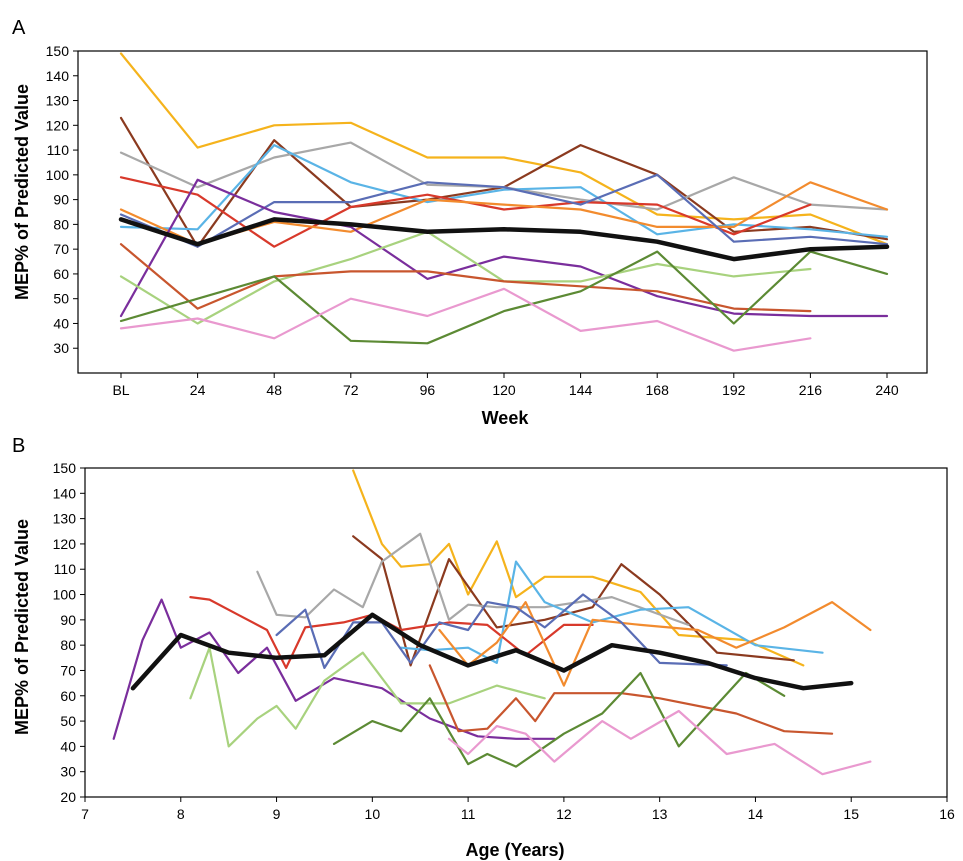 The image size is (963, 861). What do you see at coordinates (811, 390) in the screenshot?
I see `panel-a-x-tick-label: 216` at bounding box center [811, 390].